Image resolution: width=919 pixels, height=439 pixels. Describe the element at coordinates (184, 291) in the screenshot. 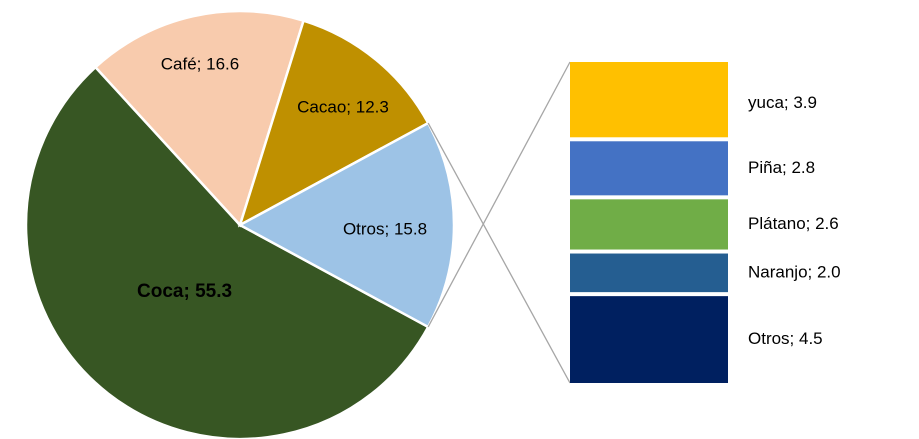

I see `data-label: Coca; 55.3` at that location.